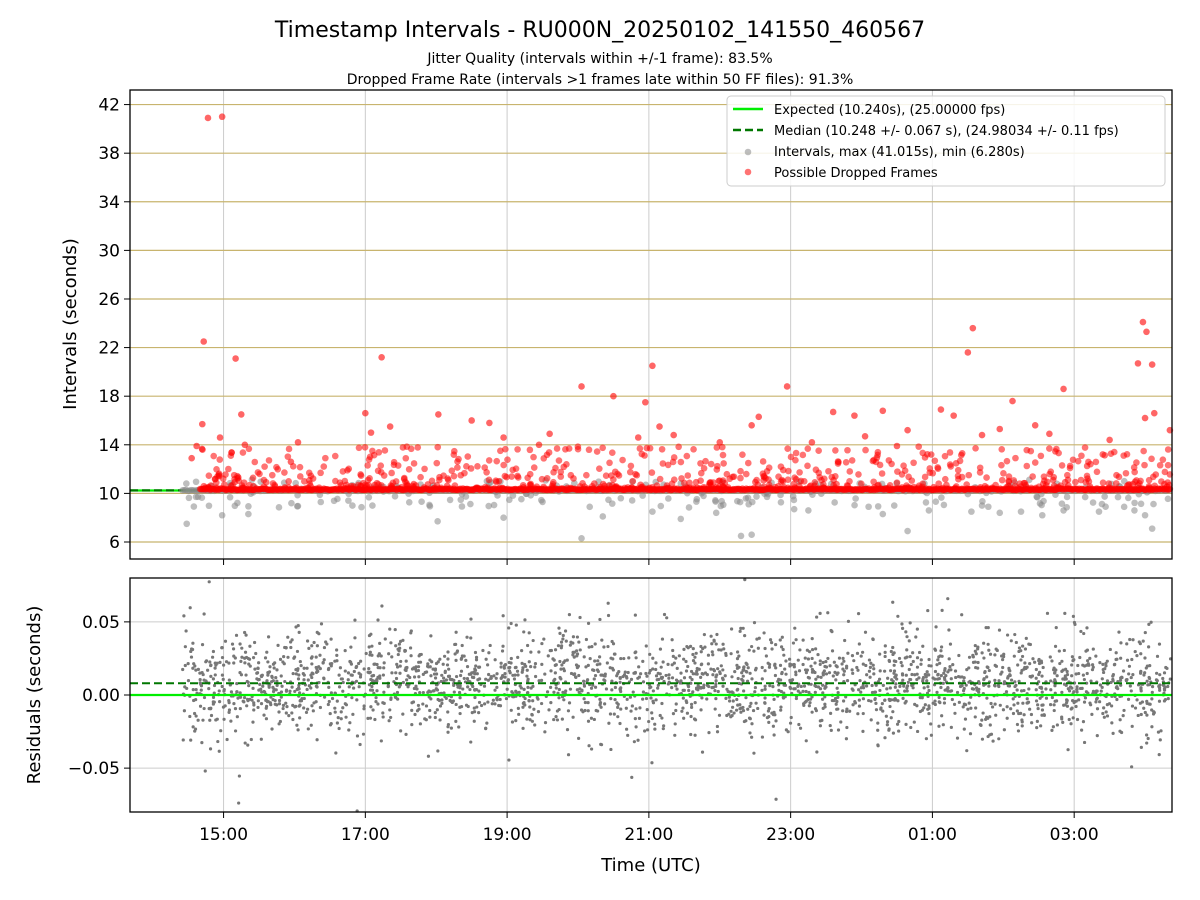  I want to click on x-tick-label: 01:00, so click(932, 835).